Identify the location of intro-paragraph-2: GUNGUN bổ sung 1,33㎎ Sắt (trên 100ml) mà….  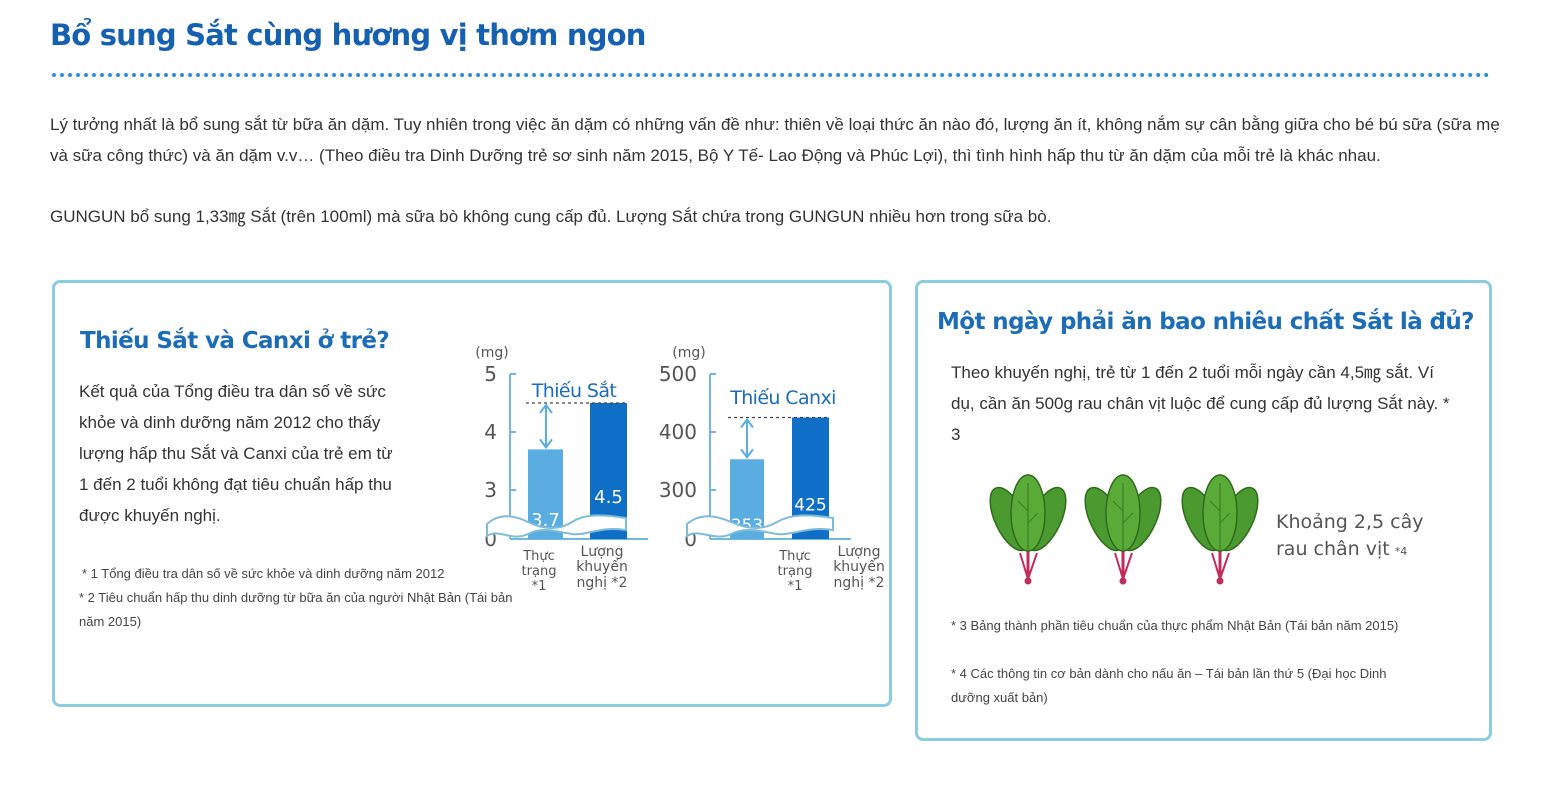
(551, 216).